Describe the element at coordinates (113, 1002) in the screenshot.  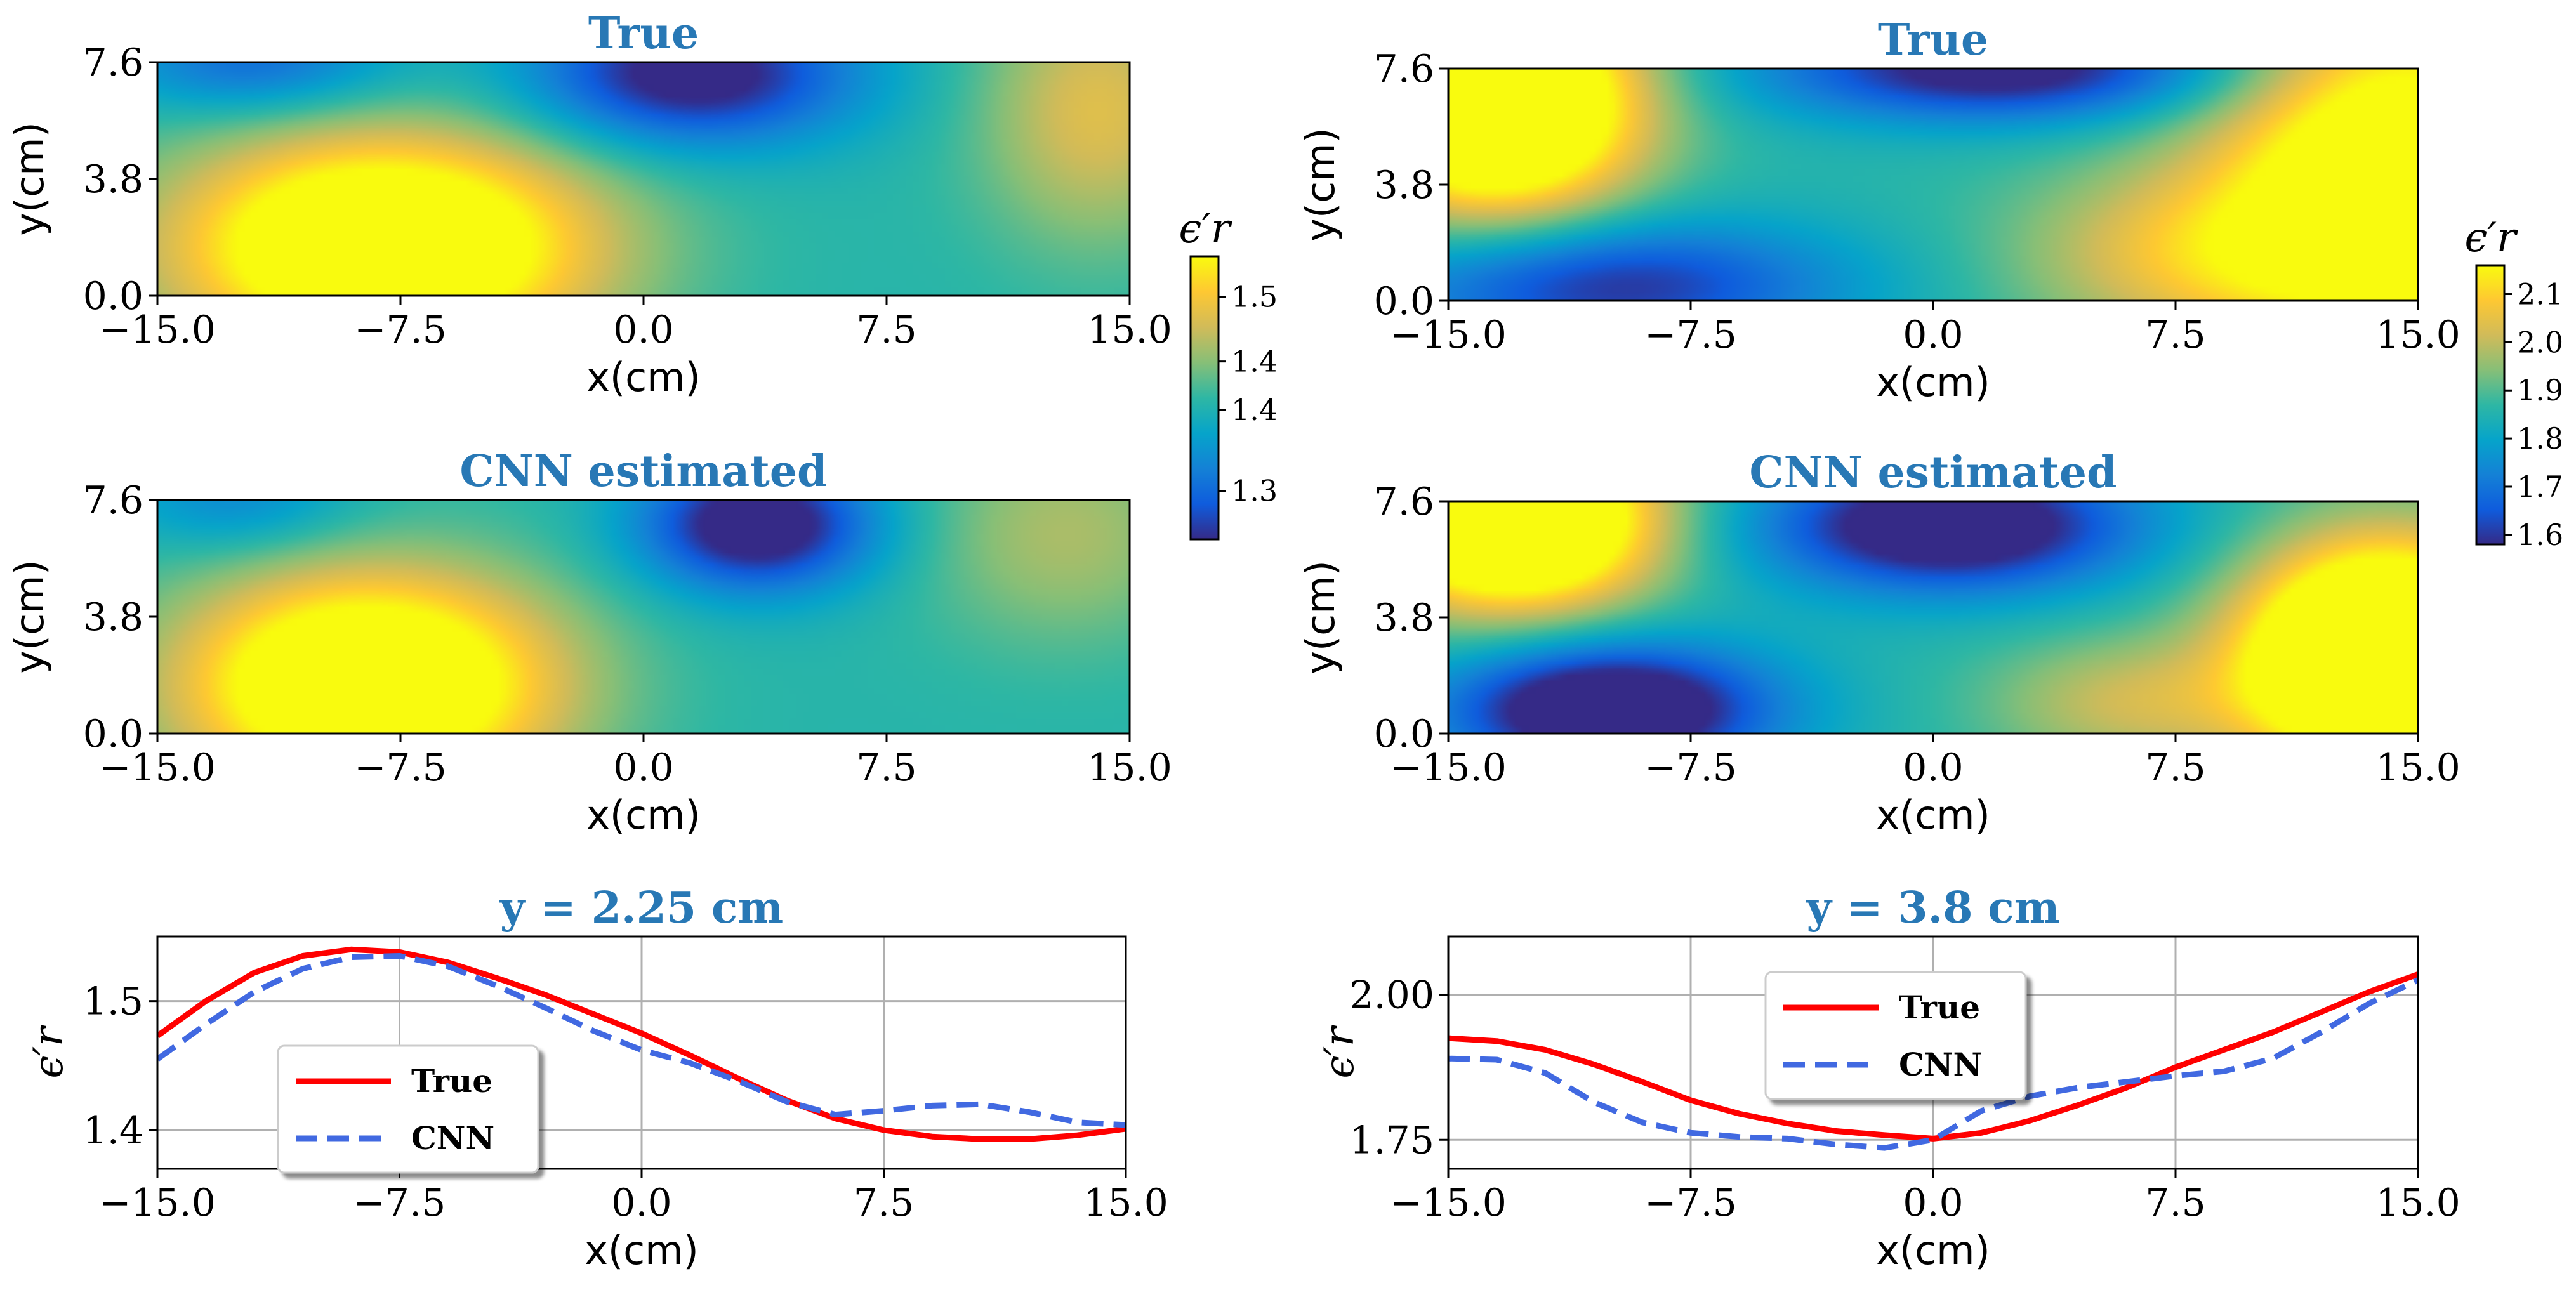
I see `y-tick-label: 1.5` at that location.